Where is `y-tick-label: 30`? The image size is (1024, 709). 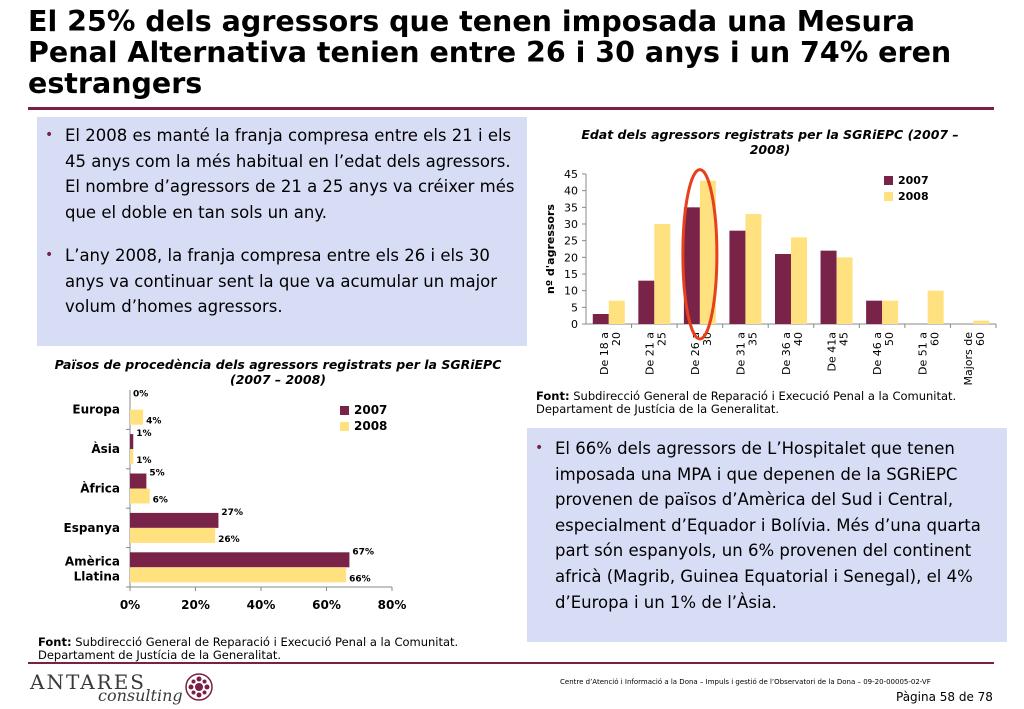 y-tick-label: 30 is located at coordinates (571, 224).